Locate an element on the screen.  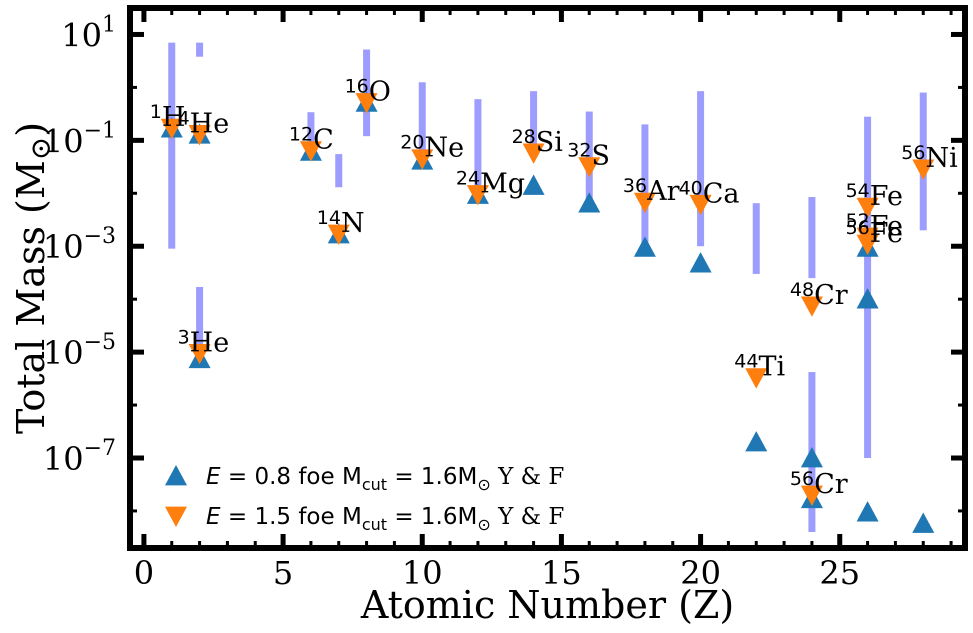
legend-label-1: E = 1.5 foe Mcut = 1.6M⊙ Y & F is located at coordinates (385, 519).